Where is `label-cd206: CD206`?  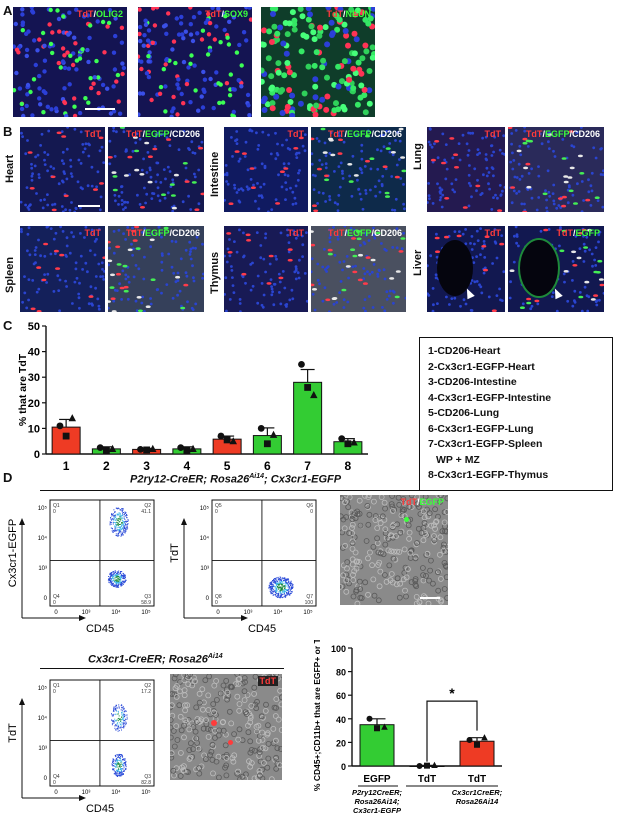
label-cd206: CD206 is located at coordinates (185, 134).